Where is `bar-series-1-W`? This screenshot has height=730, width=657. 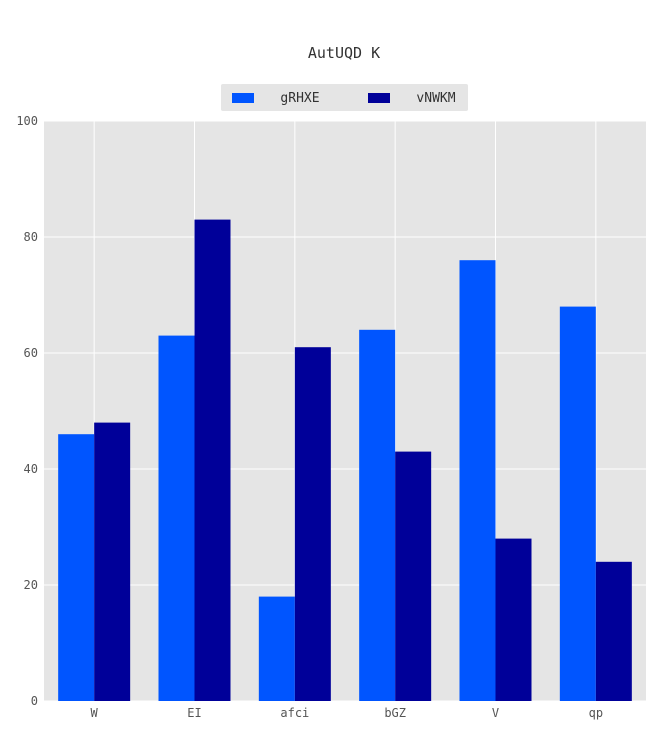 bar-series-1-W is located at coordinates (112, 561).